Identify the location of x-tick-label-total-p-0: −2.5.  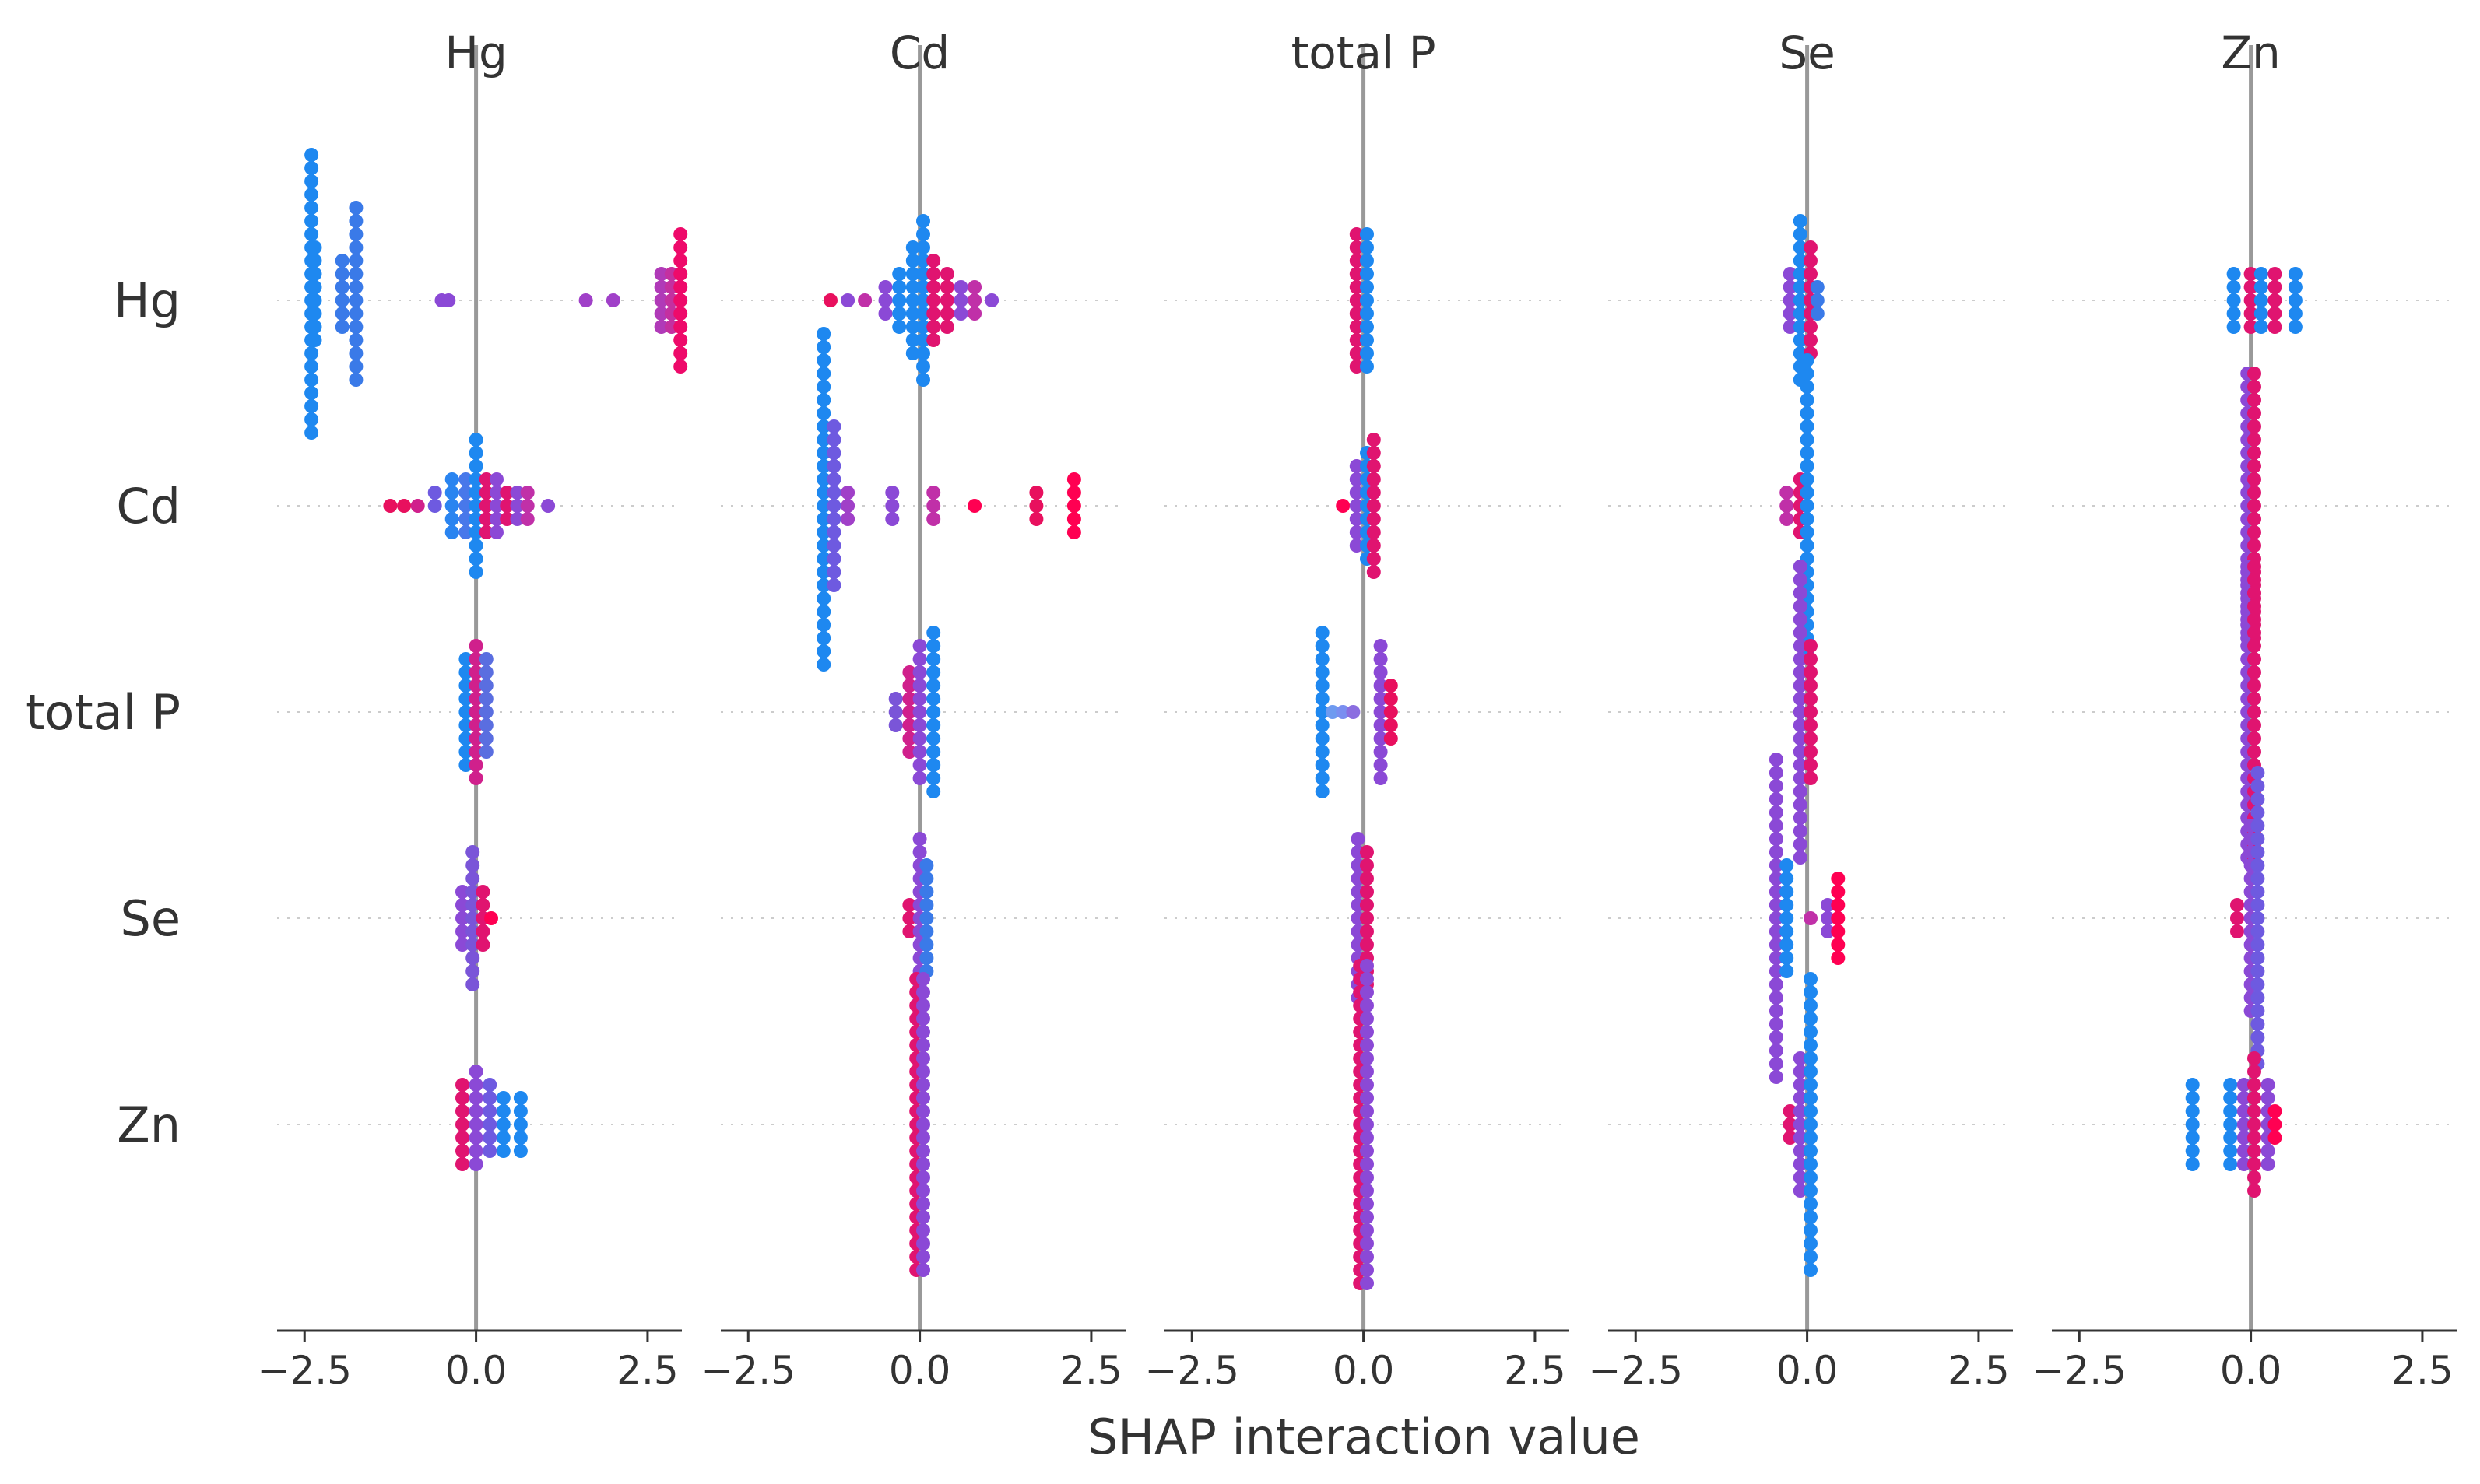
(1192, 1370).